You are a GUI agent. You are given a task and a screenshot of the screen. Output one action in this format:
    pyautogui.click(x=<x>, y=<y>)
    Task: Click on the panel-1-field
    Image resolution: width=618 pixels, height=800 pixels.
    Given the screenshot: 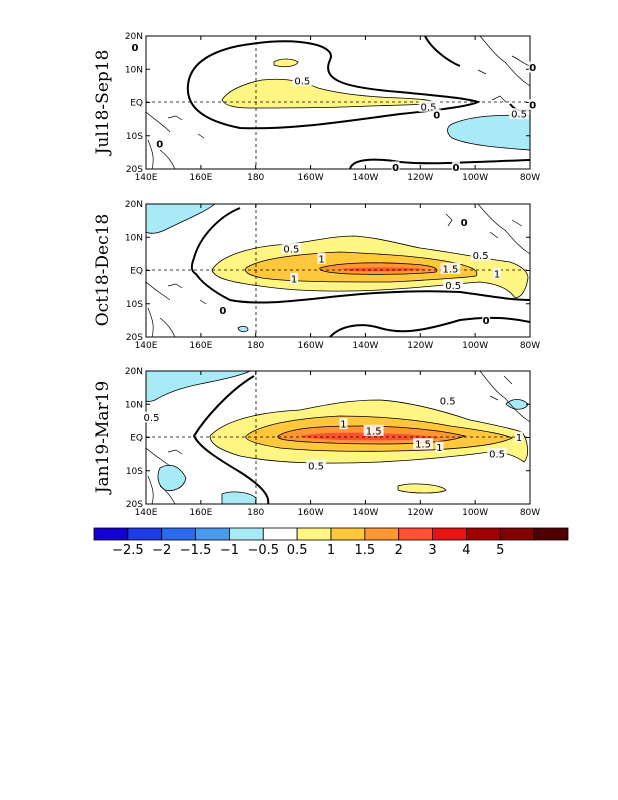 What is the action you would take?
    pyautogui.click(x=338, y=102)
    